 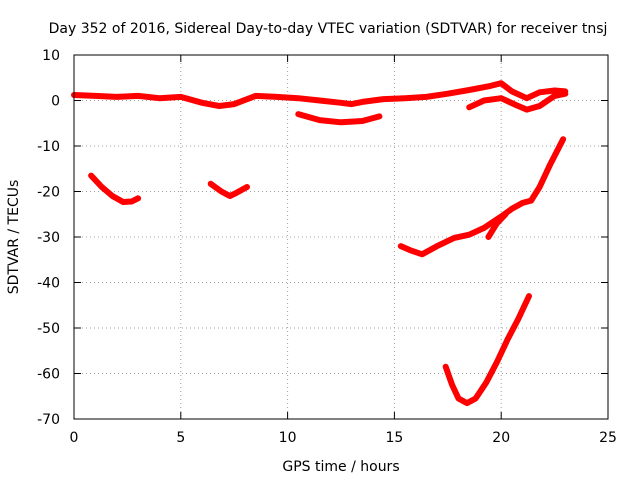 I want to click on y-tick-label: 10, so click(x=51, y=56).